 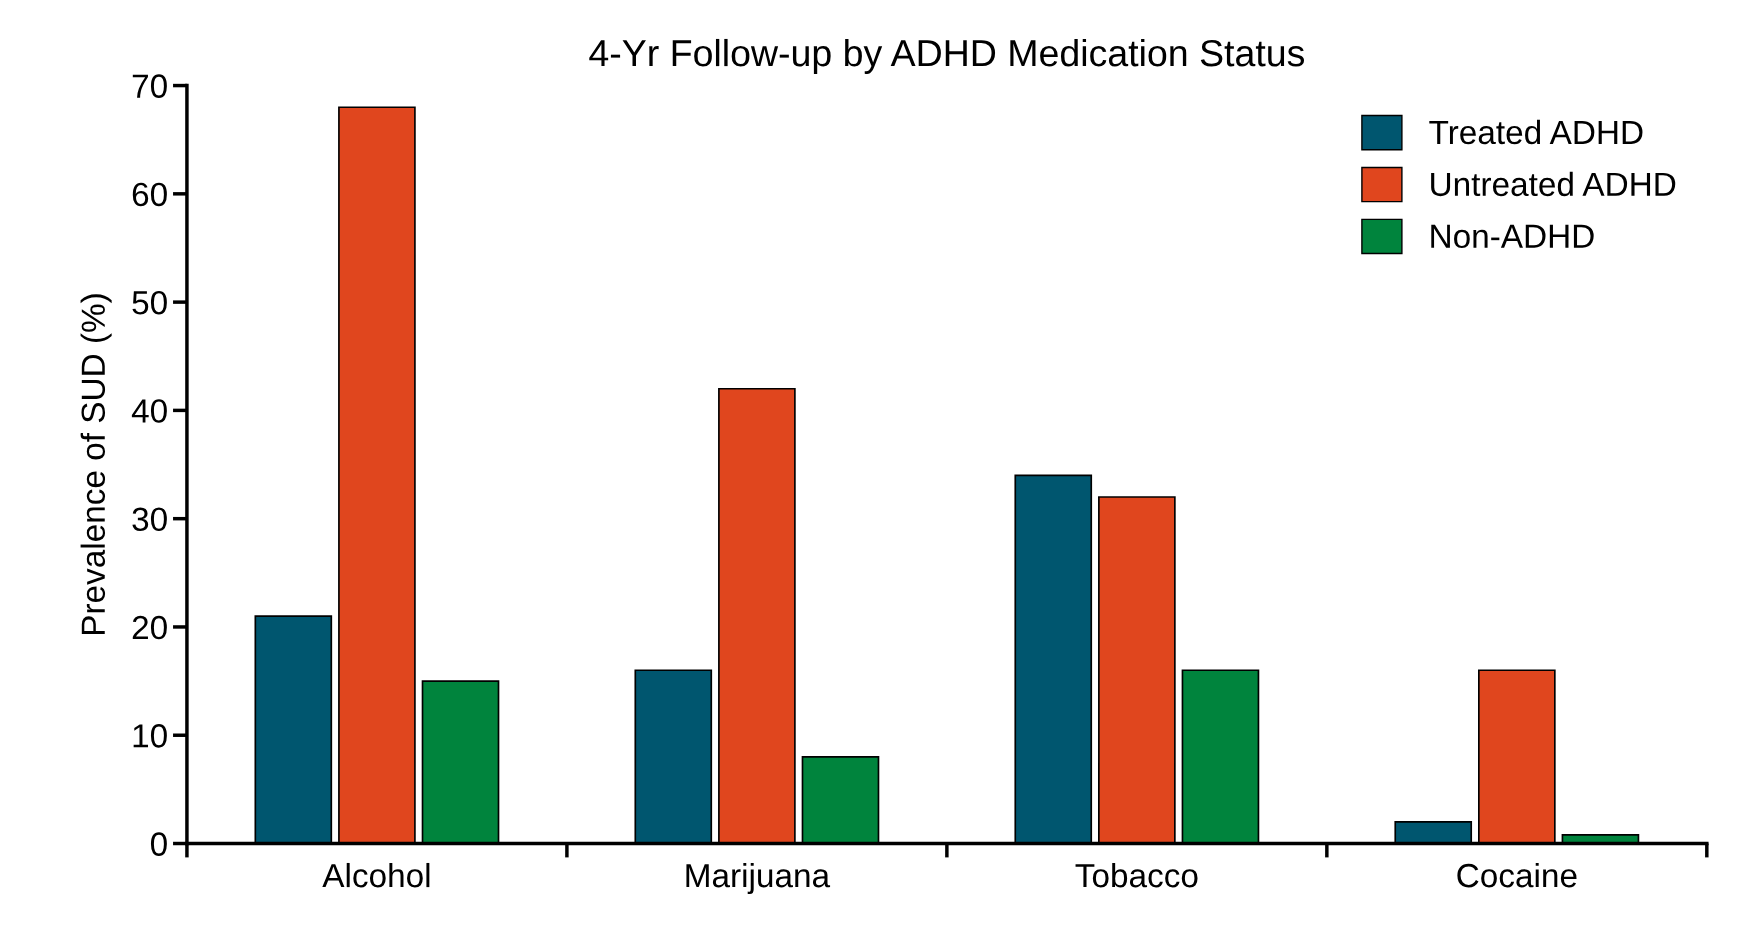 What do you see at coordinates (149, 411) in the screenshot?
I see `y-tick-label: 40` at bounding box center [149, 411].